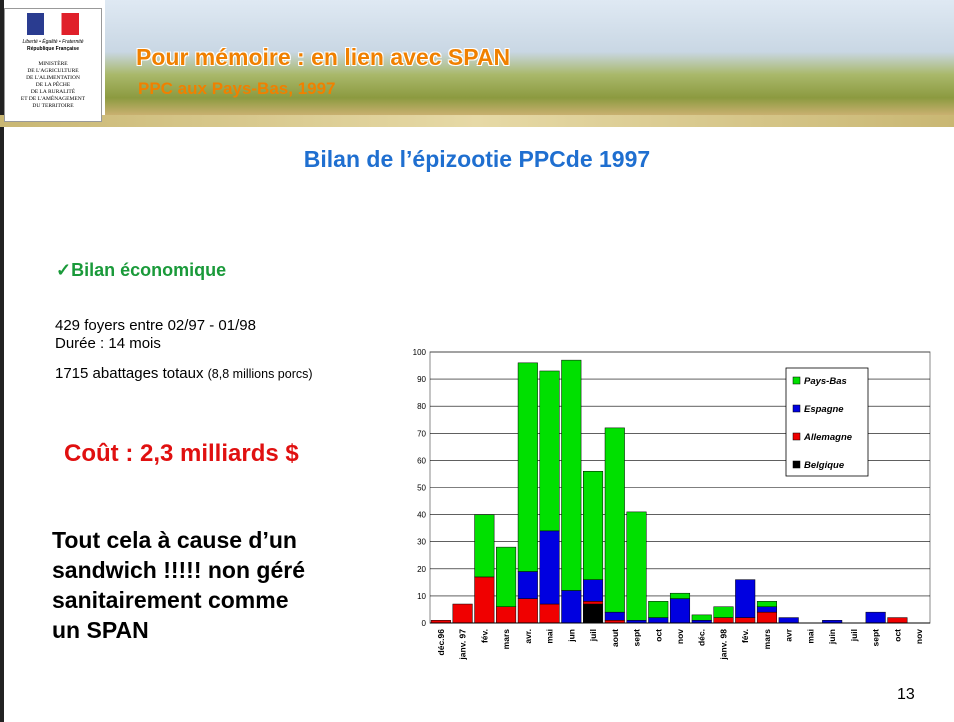 The image size is (954, 722). Describe the element at coordinates (141, 270) in the screenshot. I see `section-title: ✓Bilan économique` at that location.